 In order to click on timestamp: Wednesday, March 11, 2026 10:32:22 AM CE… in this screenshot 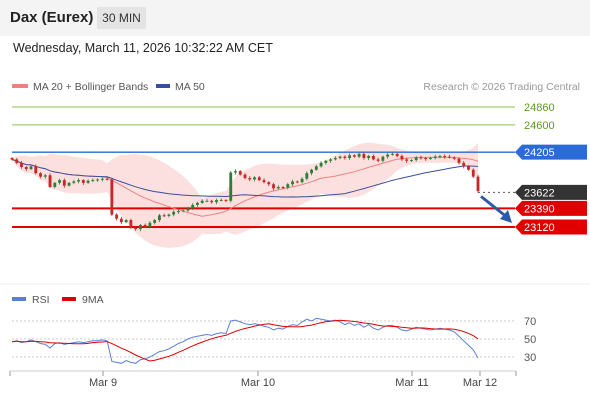, I will do `click(143, 48)`.